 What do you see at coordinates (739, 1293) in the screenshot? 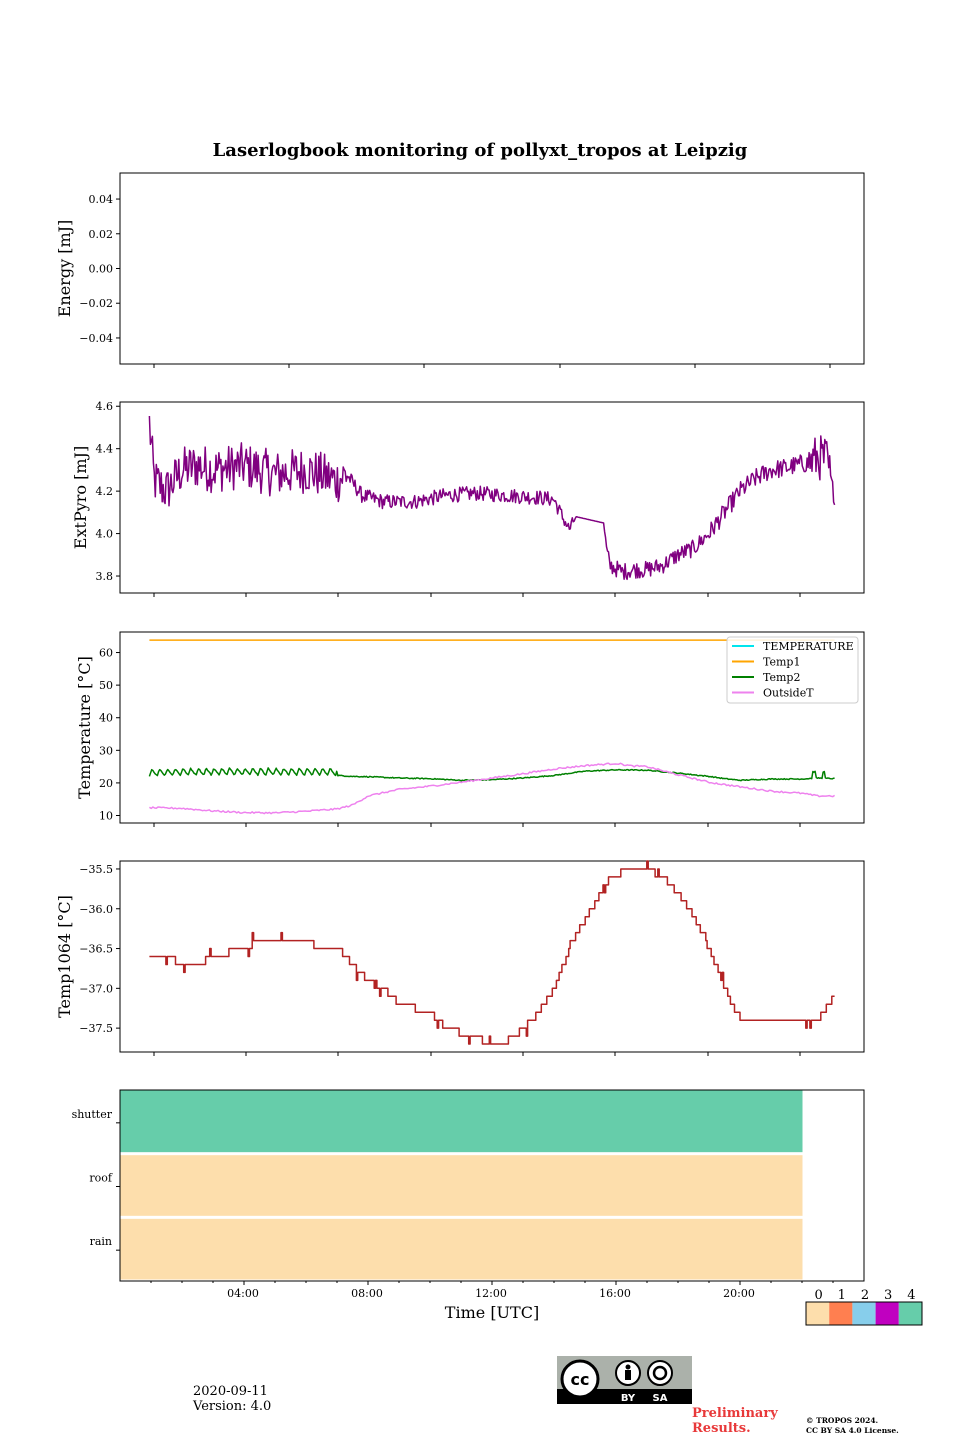
I see `x-tick-label: 20:00` at bounding box center [739, 1293].